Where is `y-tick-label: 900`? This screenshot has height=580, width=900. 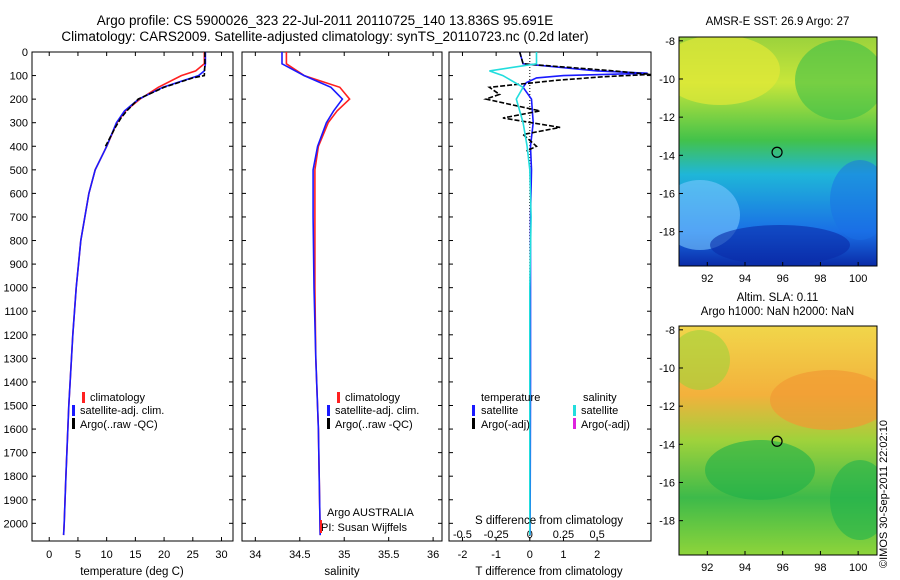
y-tick-label: 900 is located at coordinates (19, 265).